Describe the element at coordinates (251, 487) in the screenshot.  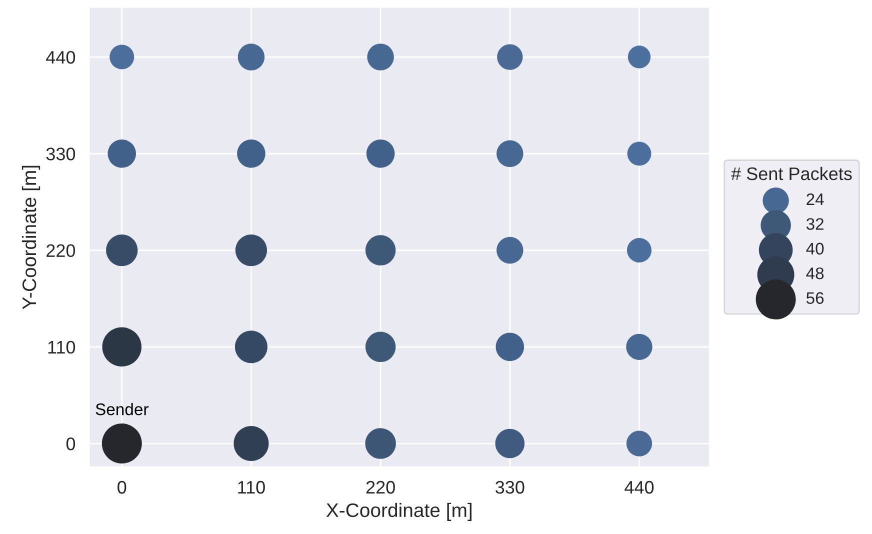
I see `x-tick-label: 110` at that location.